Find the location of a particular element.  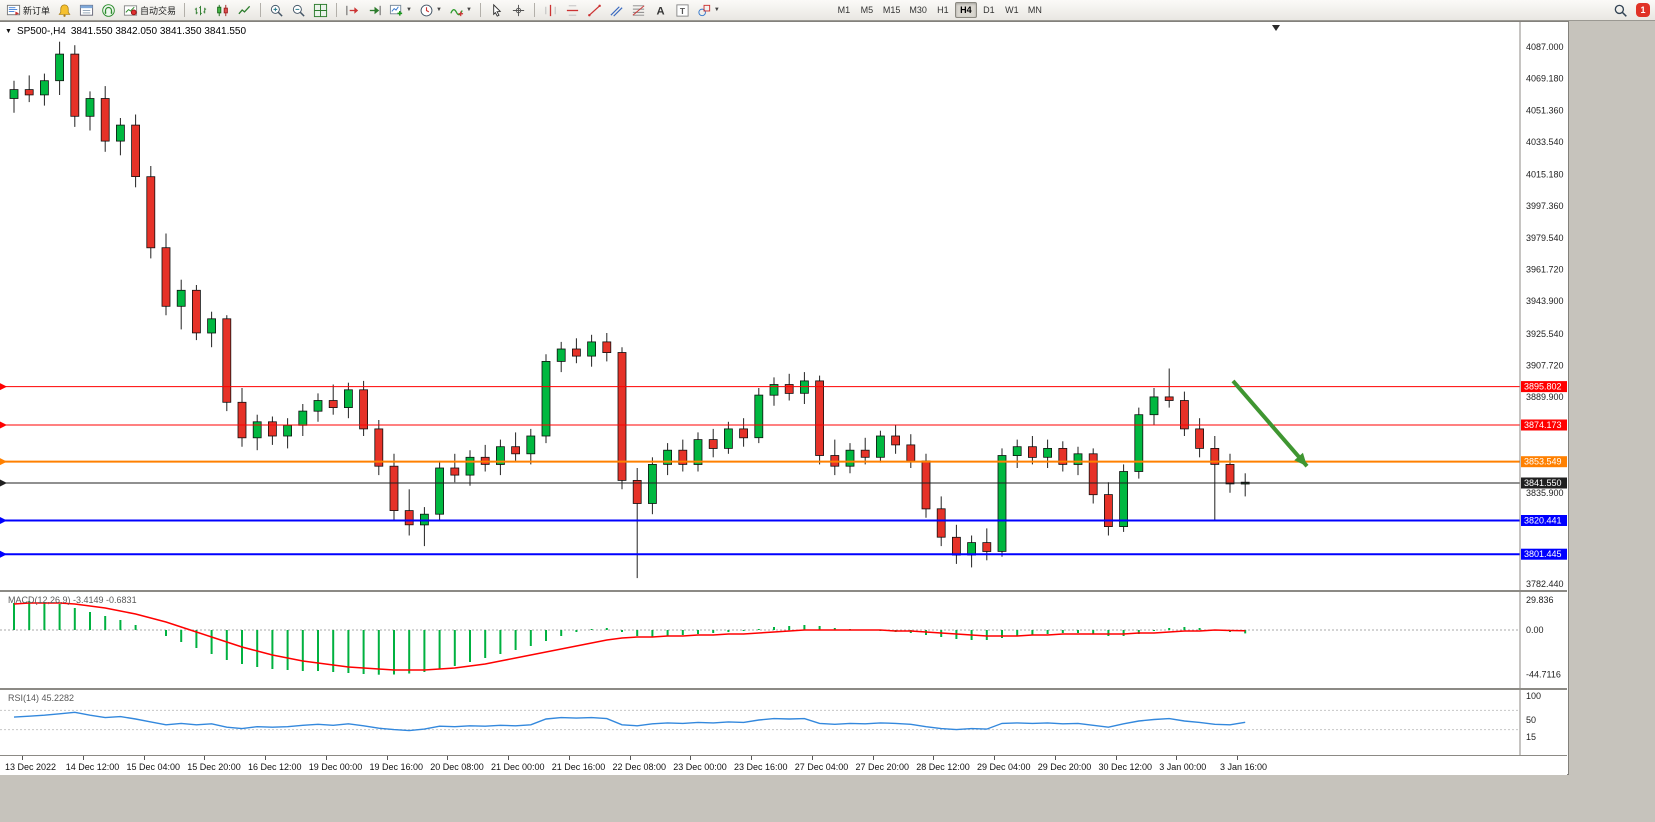

timeframe-button-m5: M5 is located at coordinates (867, 10).